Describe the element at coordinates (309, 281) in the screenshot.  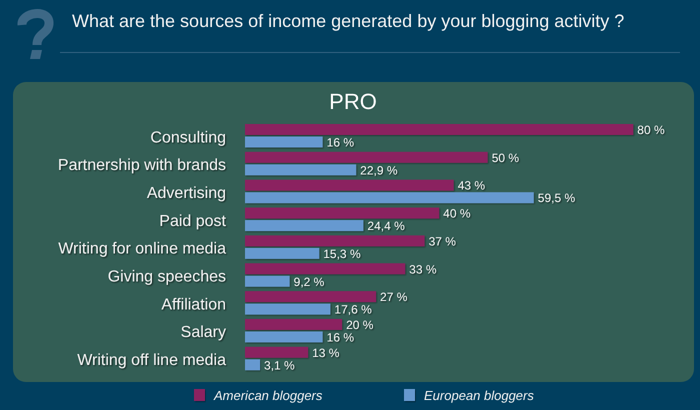
I see `data-label: 9,2 %` at that location.